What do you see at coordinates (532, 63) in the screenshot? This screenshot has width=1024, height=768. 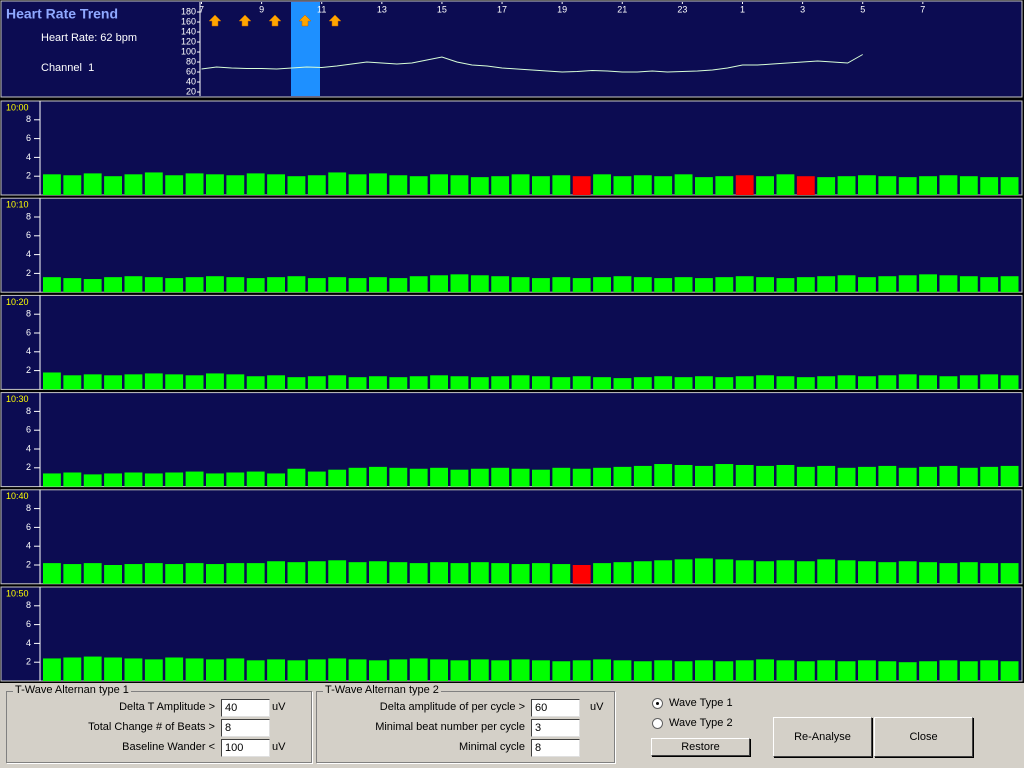 I see `heart-rate-line` at bounding box center [532, 63].